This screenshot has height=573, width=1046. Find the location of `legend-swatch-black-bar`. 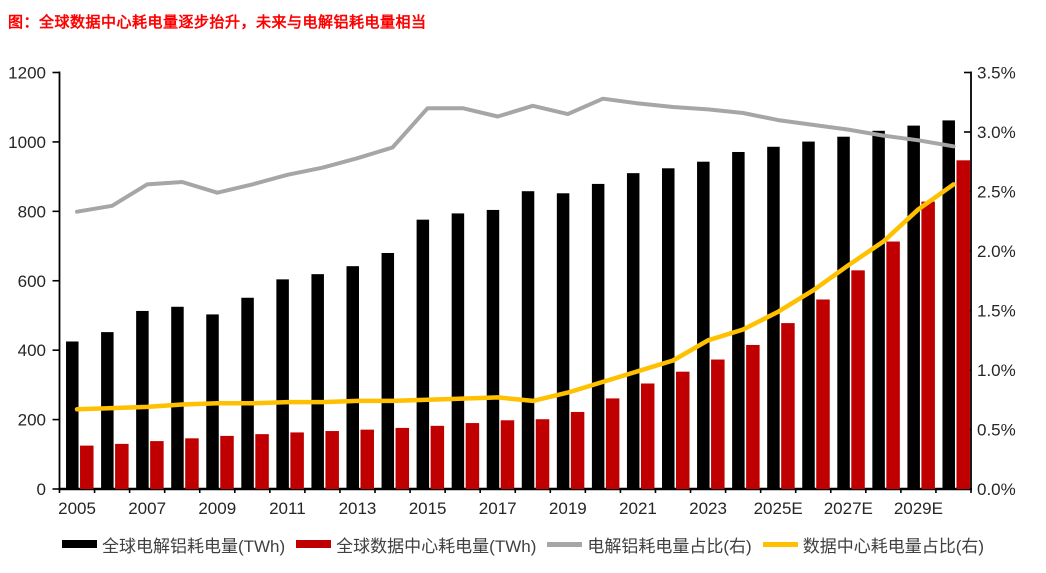

legend-swatch-black-bar is located at coordinates (79, 544).